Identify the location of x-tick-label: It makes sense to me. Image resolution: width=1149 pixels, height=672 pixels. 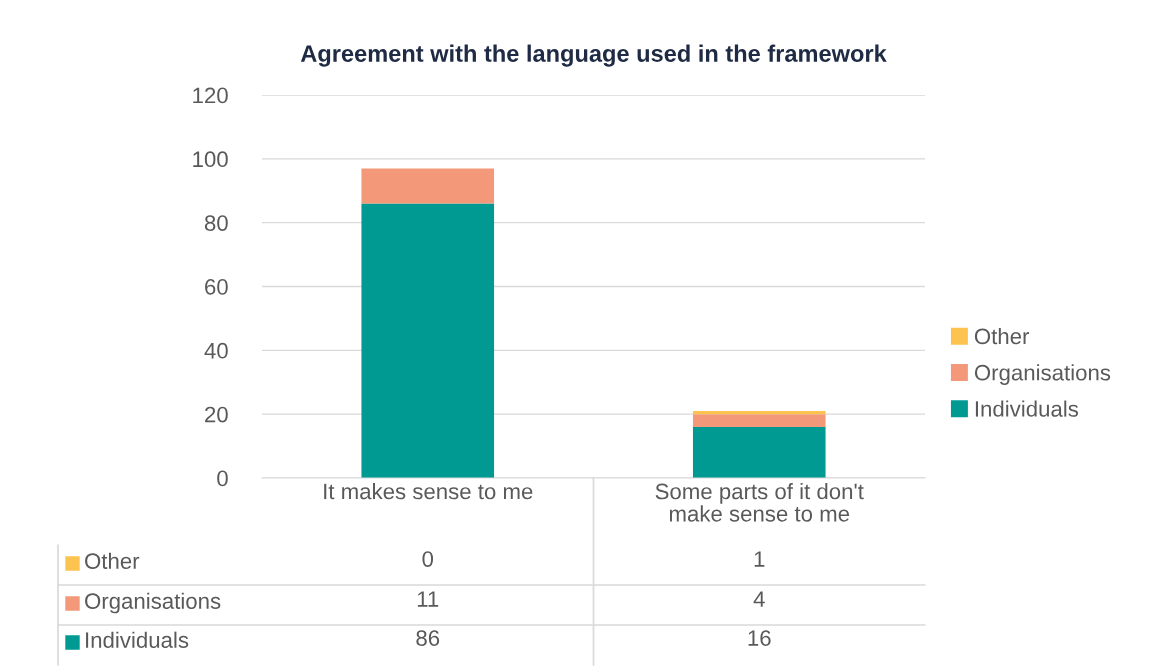
(428, 491).